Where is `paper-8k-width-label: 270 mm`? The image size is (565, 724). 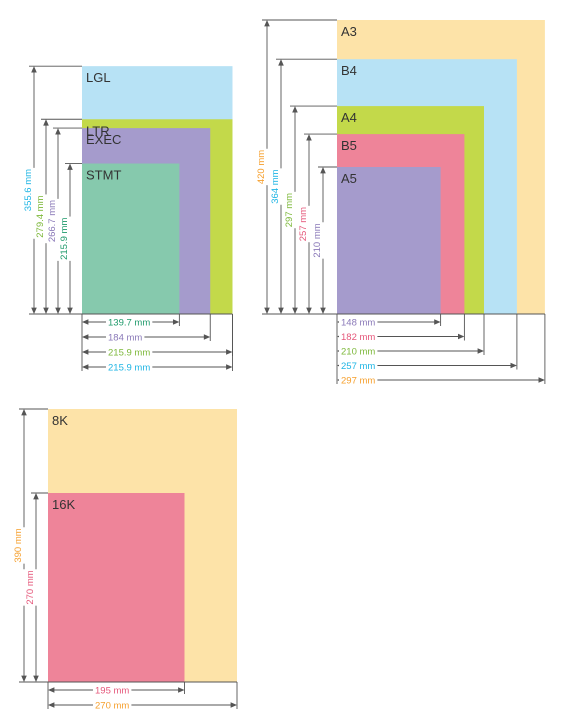 paper-8k-width-label: 270 mm is located at coordinates (112, 706).